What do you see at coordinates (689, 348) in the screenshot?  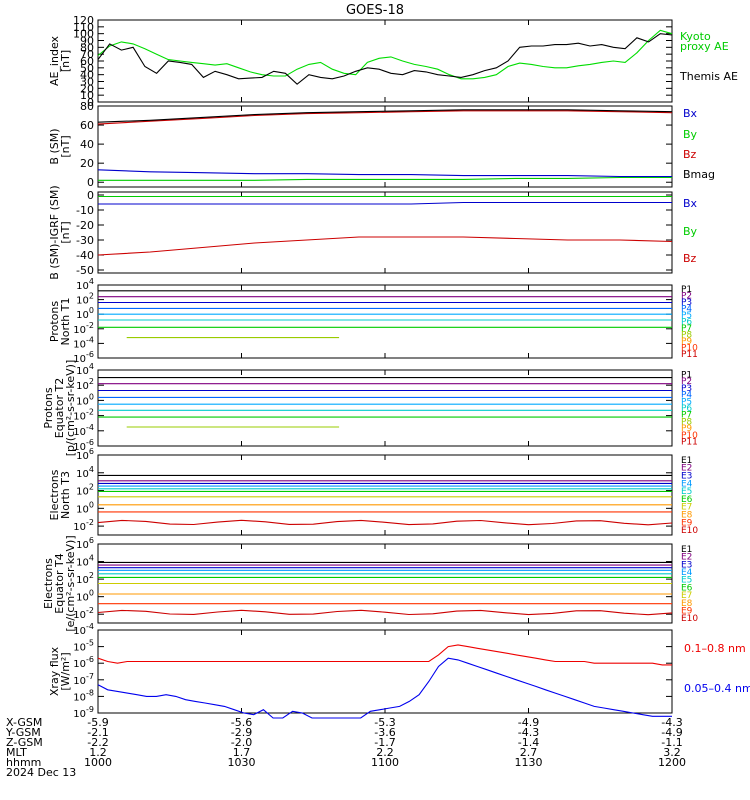 I see `legend-item-p10: P10` at bounding box center [689, 348].